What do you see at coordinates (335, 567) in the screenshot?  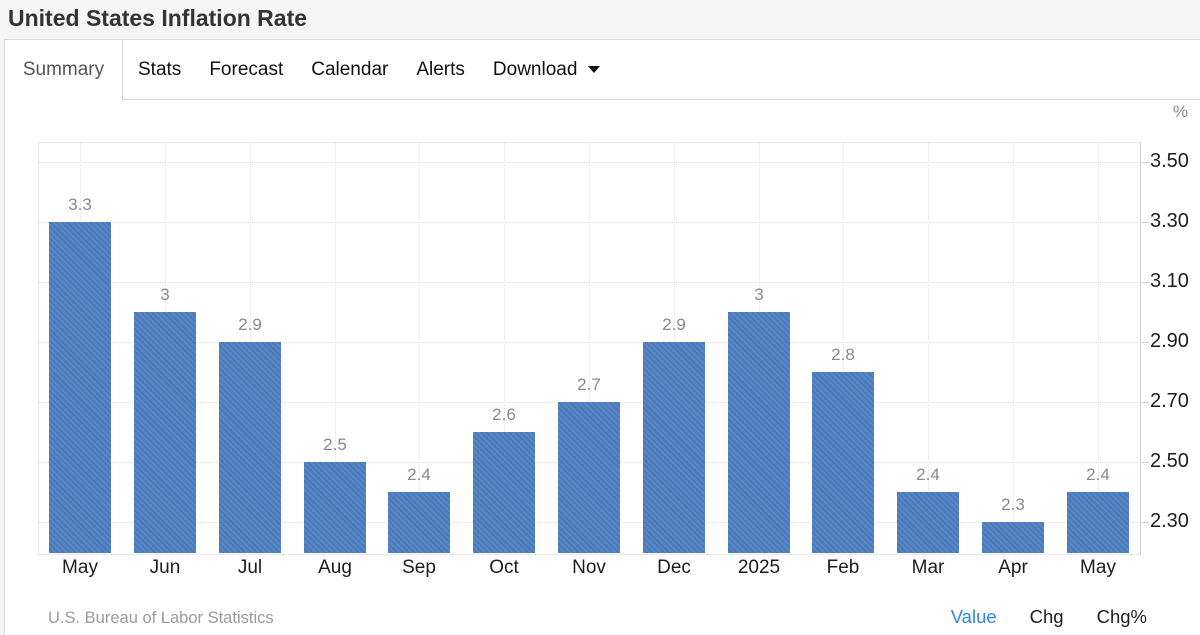 I see `x-axis-label: Aug` at bounding box center [335, 567].